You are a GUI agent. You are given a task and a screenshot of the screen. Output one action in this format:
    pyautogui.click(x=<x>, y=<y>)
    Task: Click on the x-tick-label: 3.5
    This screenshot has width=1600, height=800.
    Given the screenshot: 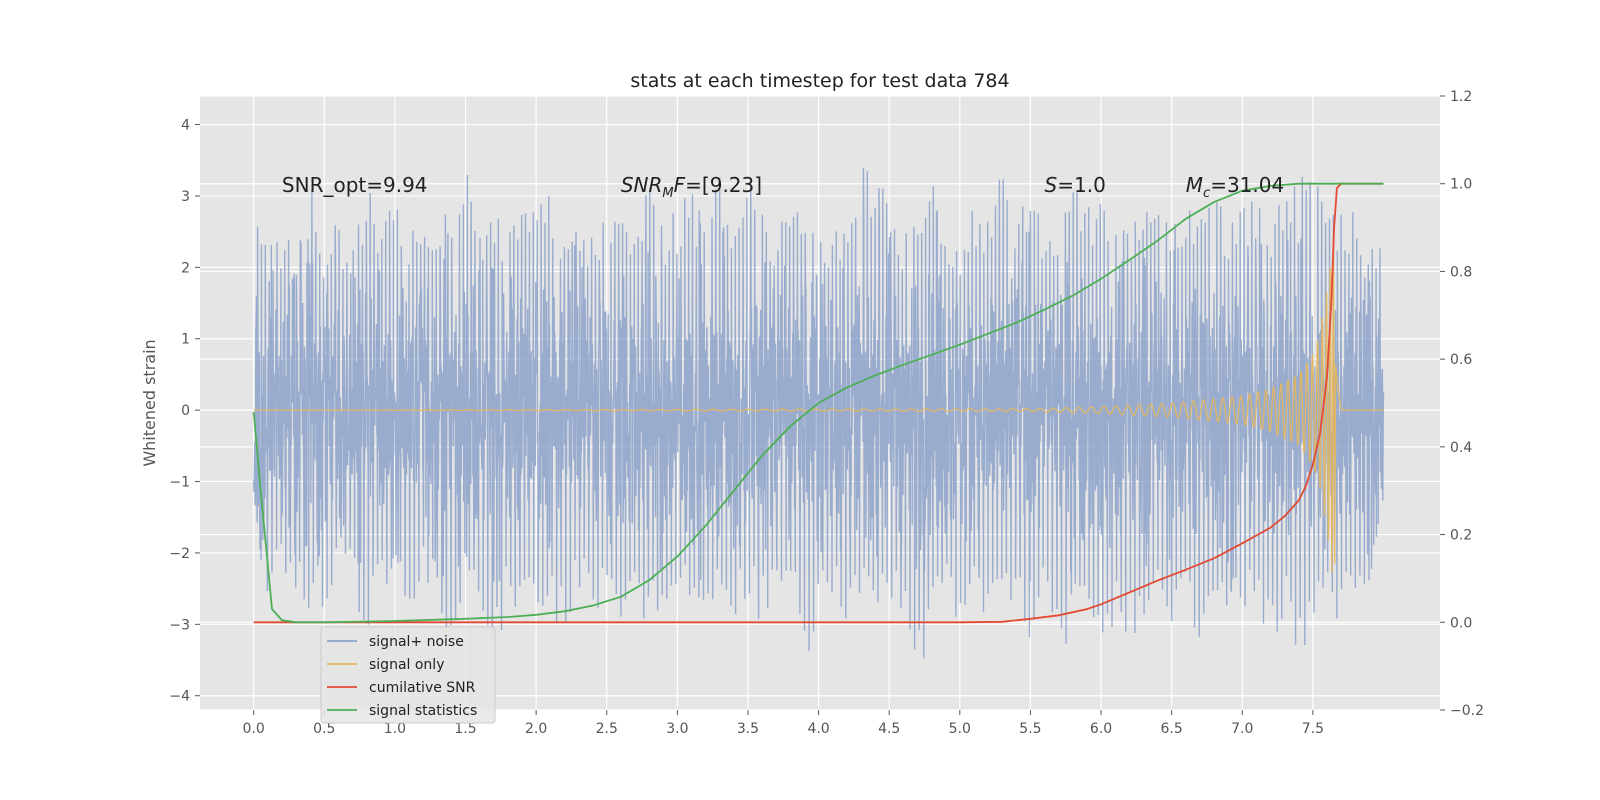 What is the action you would take?
    pyautogui.click(x=748, y=729)
    